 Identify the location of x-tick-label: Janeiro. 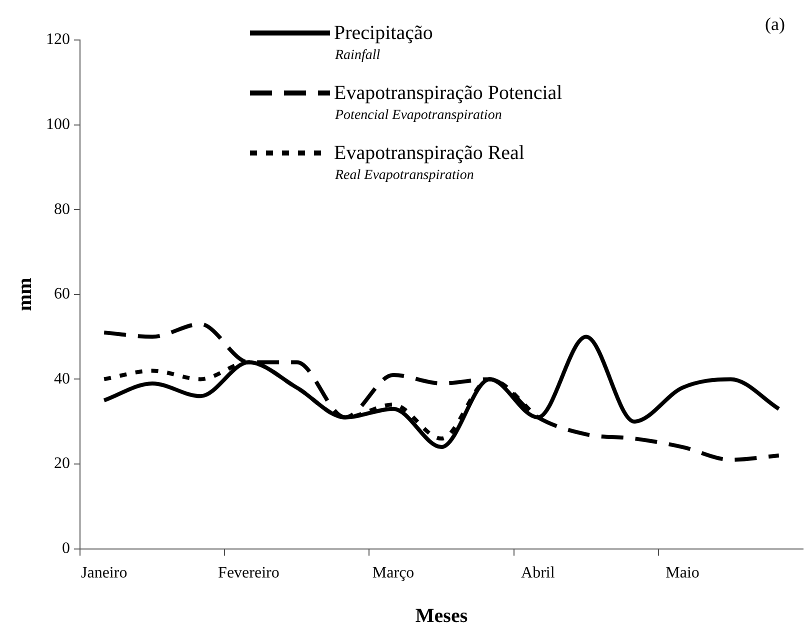
(104, 573).